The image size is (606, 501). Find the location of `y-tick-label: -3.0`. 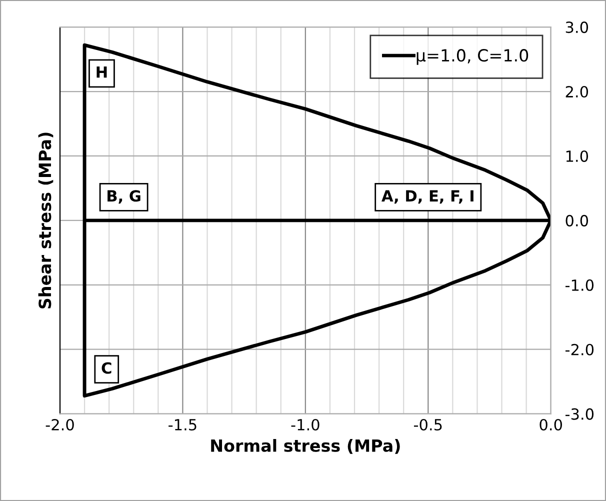

y-tick-label: -3.0 is located at coordinates (579, 414).